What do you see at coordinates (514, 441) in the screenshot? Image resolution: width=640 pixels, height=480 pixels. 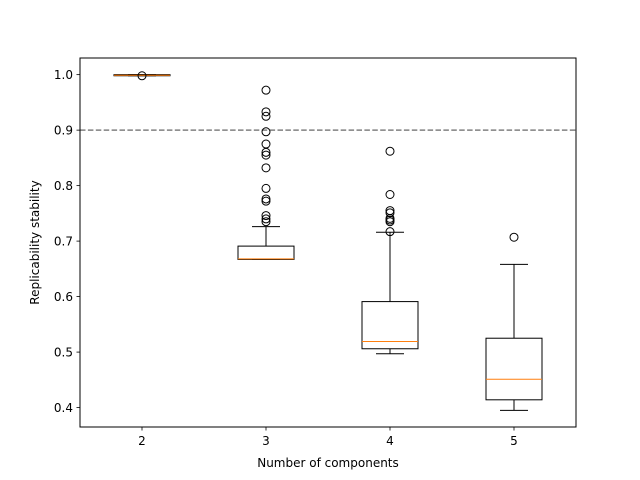 I see `x-tick-label-5: 5` at bounding box center [514, 441].